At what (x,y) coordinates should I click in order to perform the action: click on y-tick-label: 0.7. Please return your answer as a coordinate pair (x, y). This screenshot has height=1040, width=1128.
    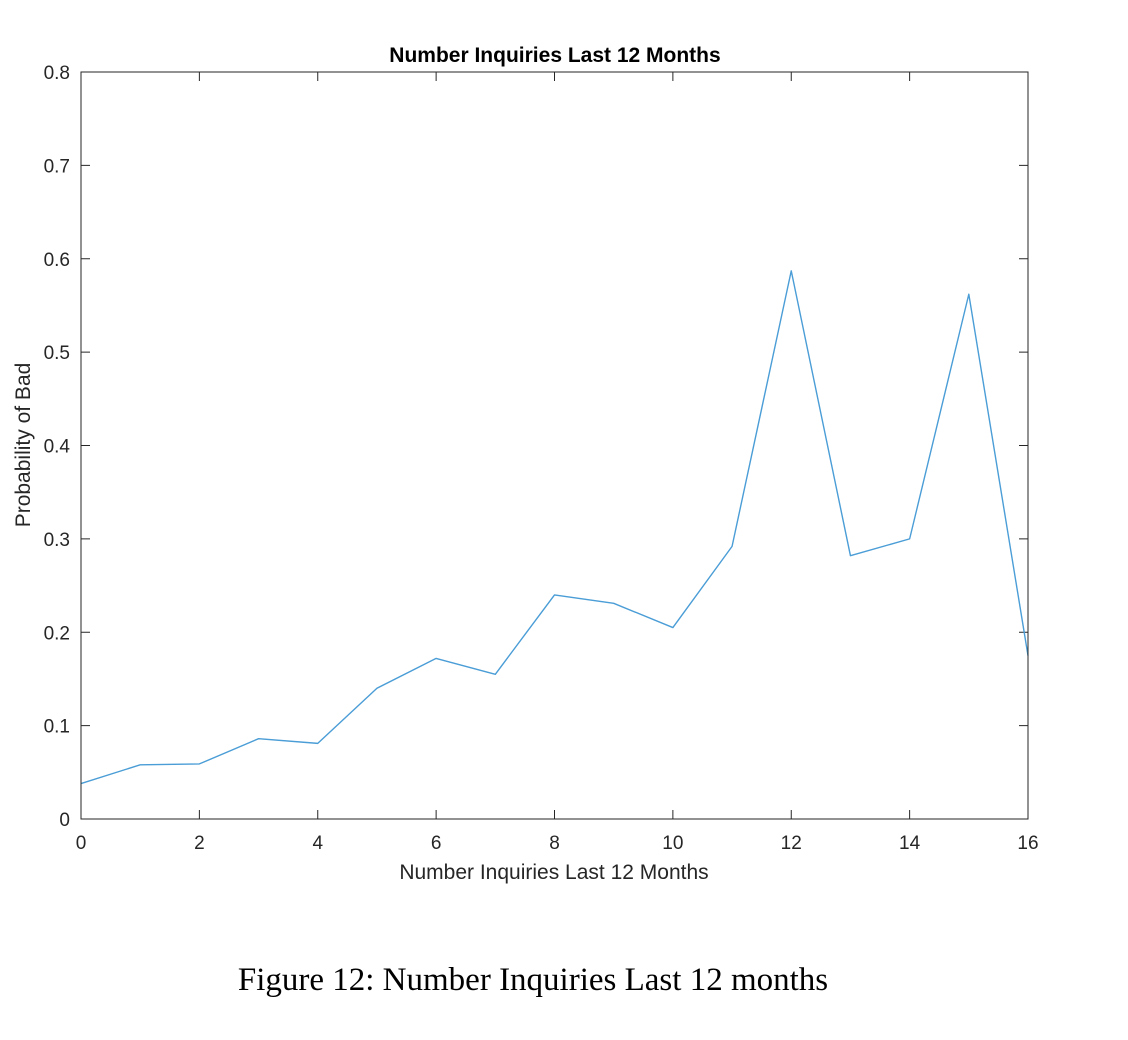
    Looking at the image, I should click on (57, 166).